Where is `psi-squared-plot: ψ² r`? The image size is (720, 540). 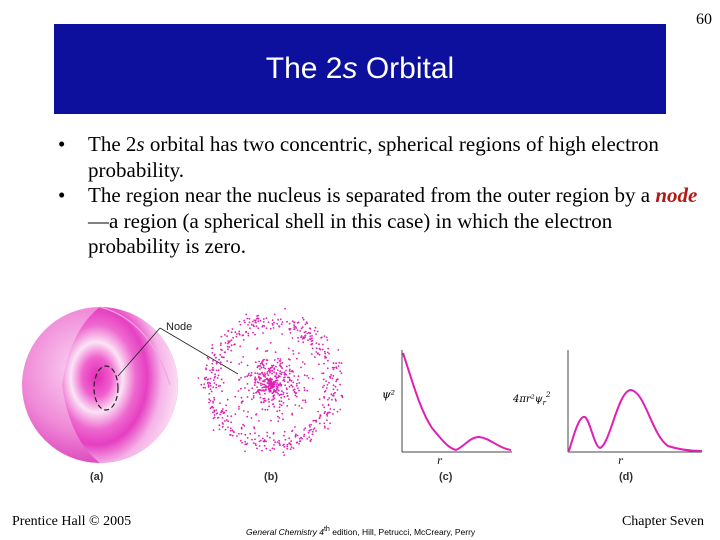 psi-squared-plot: ψ² r is located at coordinates (447, 408).